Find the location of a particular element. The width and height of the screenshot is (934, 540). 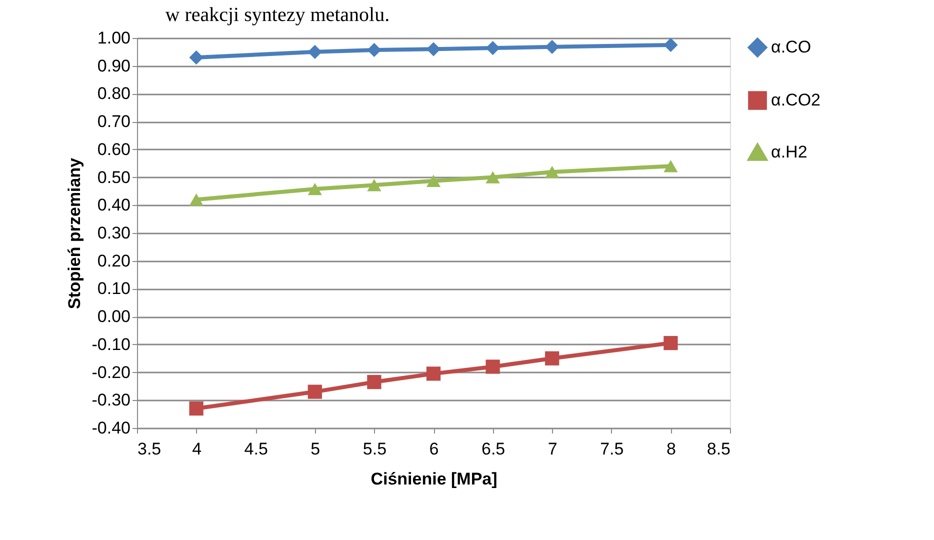

y-tick-label: 1.00 is located at coordinates (113, 38).